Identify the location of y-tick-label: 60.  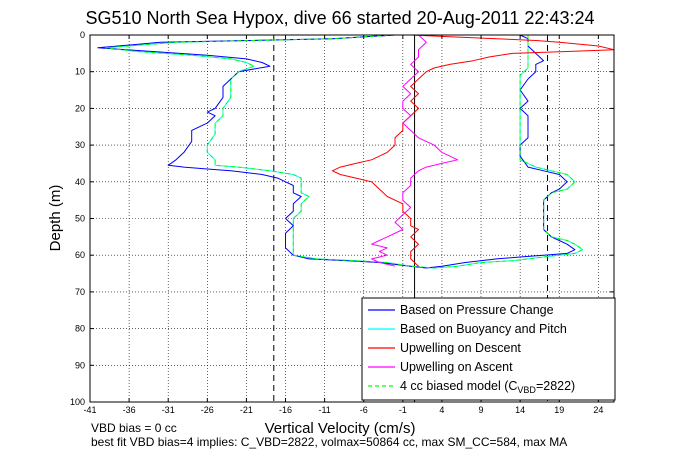
(80, 255).